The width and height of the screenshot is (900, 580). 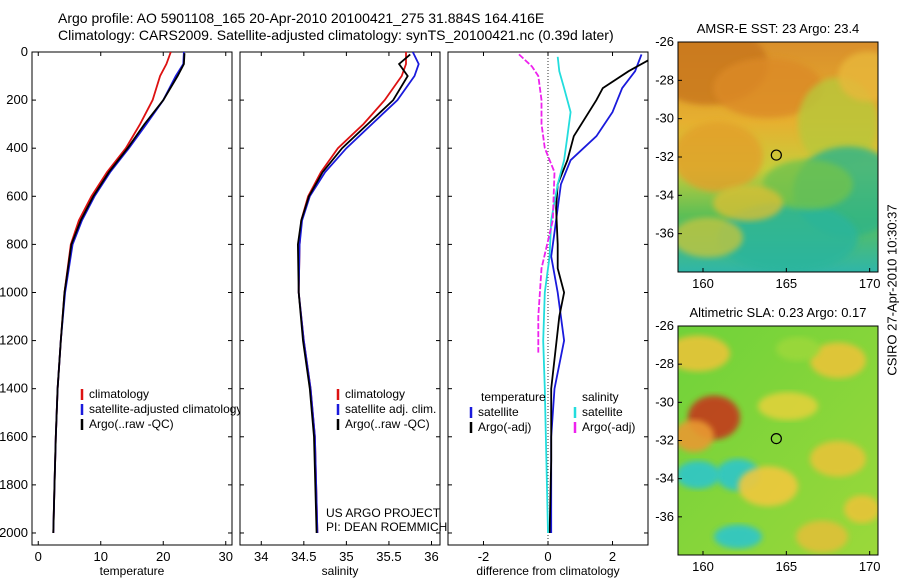 I want to click on series-line-salinity-satellite, so click(x=557, y=295).